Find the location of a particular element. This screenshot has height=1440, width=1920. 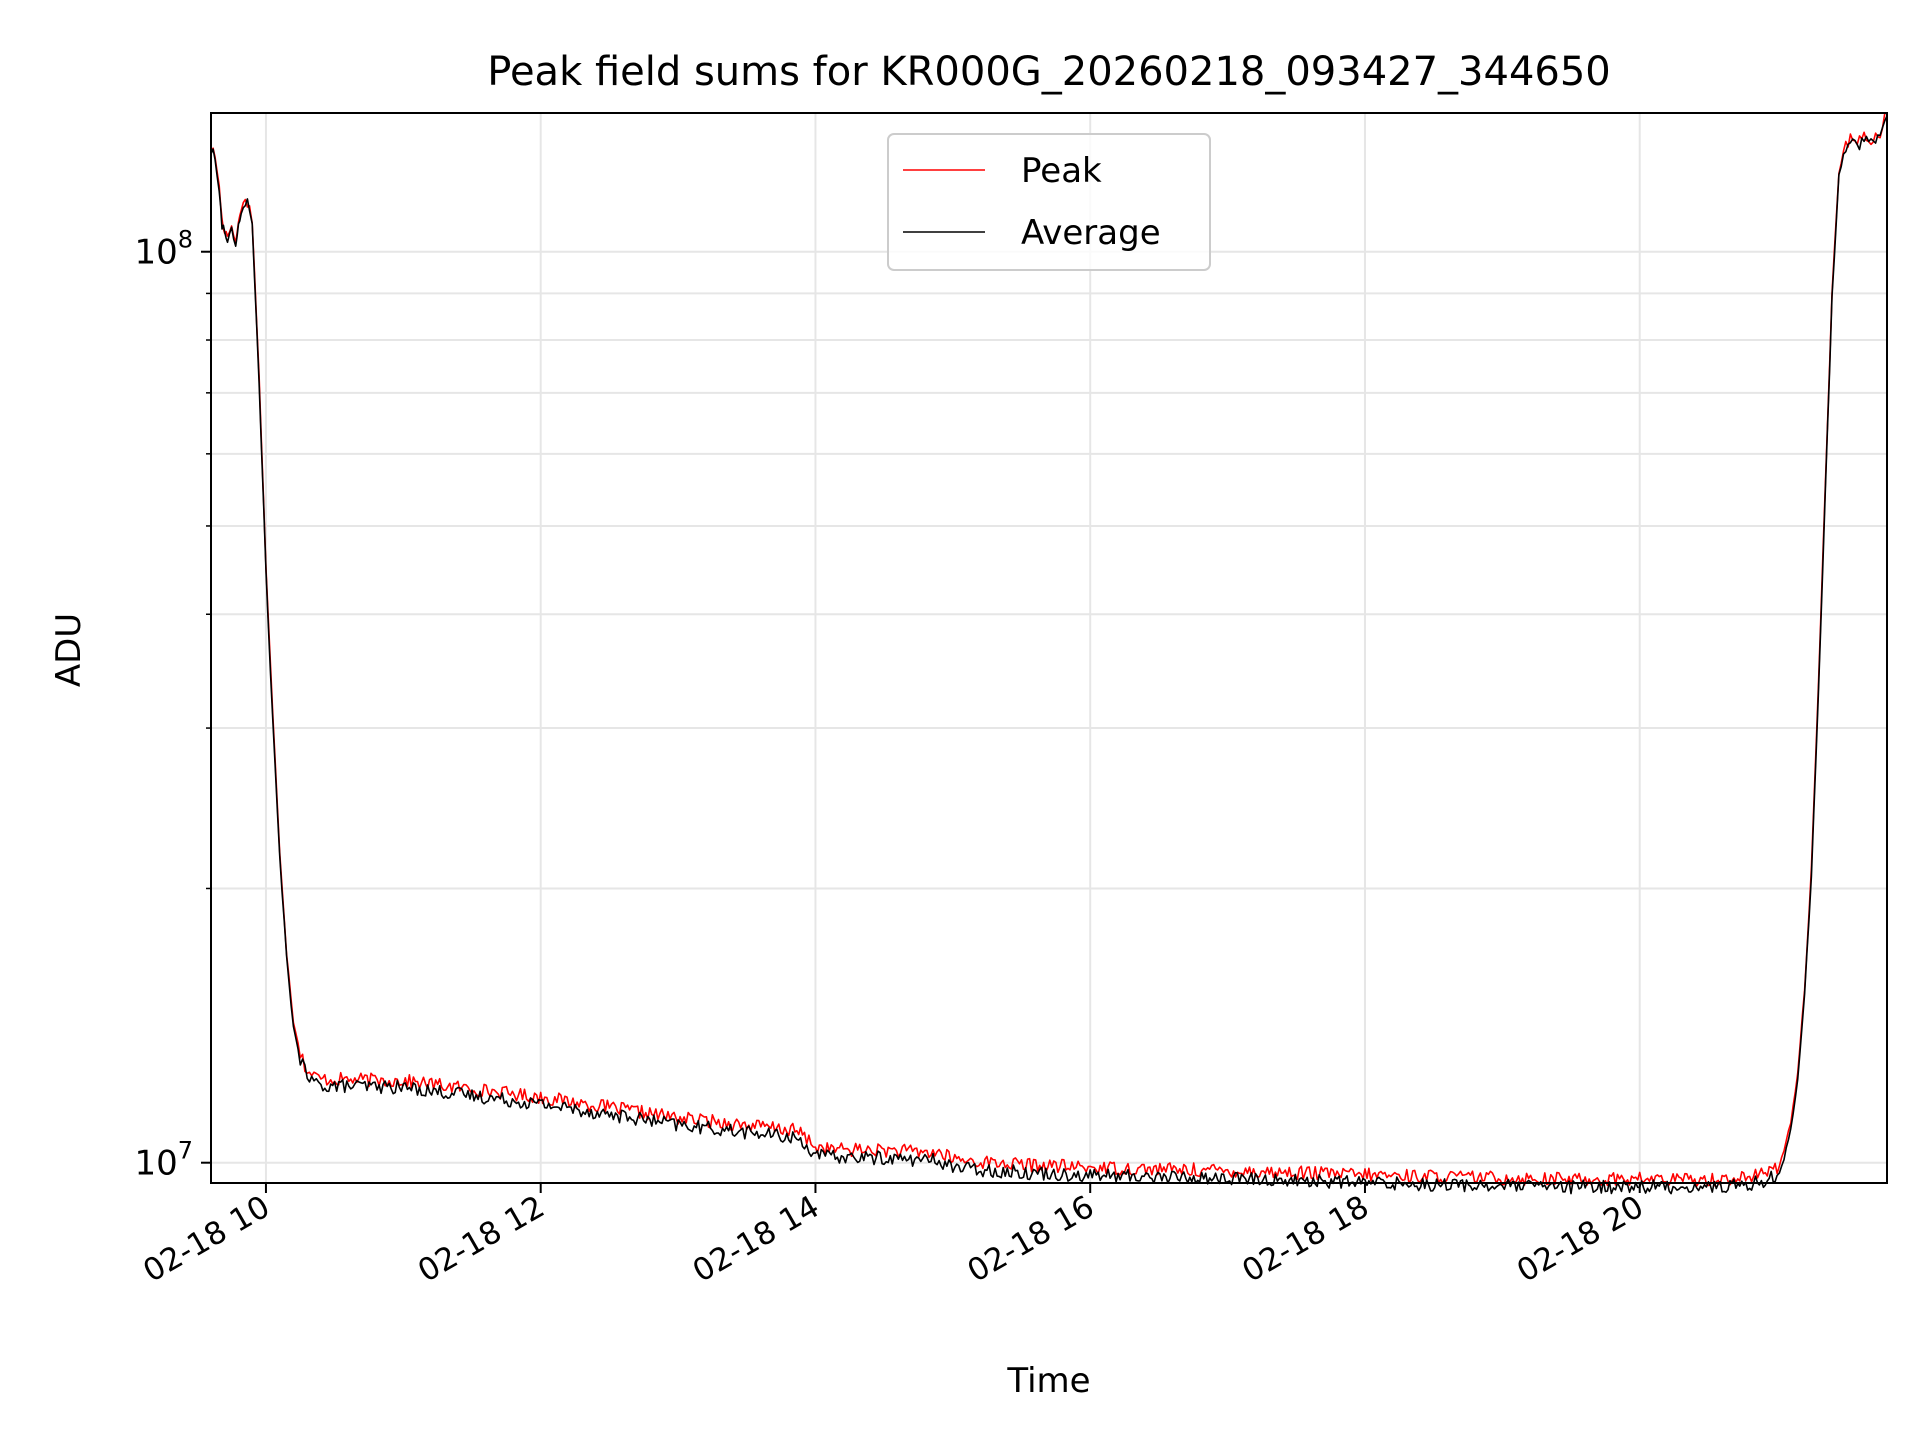

x-axis-label: Time is located at coordinates (1048, 1381).